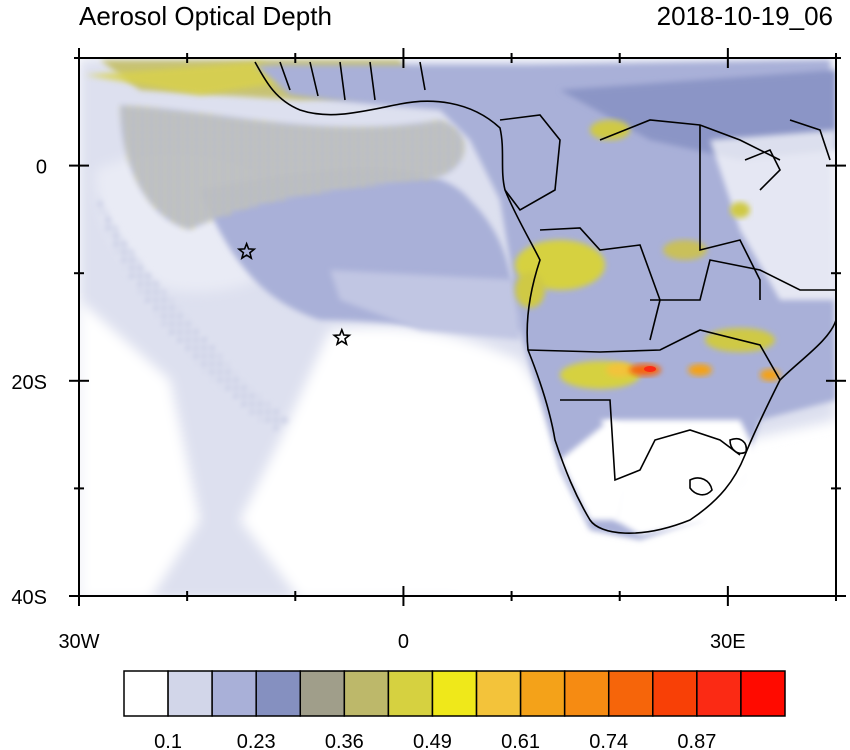  I want to click on station-markers, so click(294, 293).